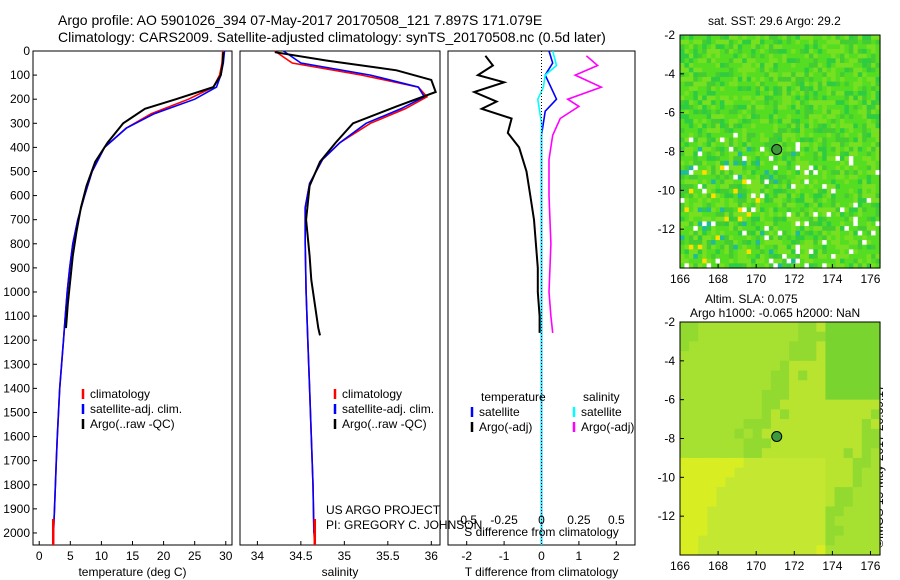  I want to click on temperature-xtick-label: 10, so click(102, 556).